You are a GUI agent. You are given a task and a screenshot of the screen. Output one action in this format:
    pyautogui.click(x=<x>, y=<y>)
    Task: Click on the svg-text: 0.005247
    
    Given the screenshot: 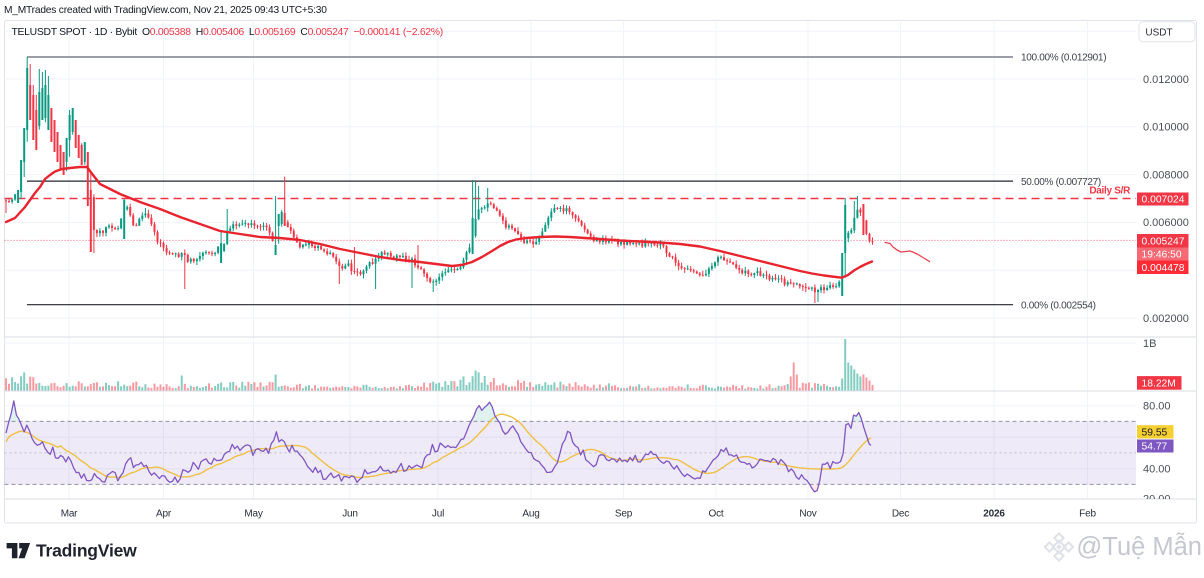 What is the action you would take?
    pyautogui.click(x=1163, y=241)
    